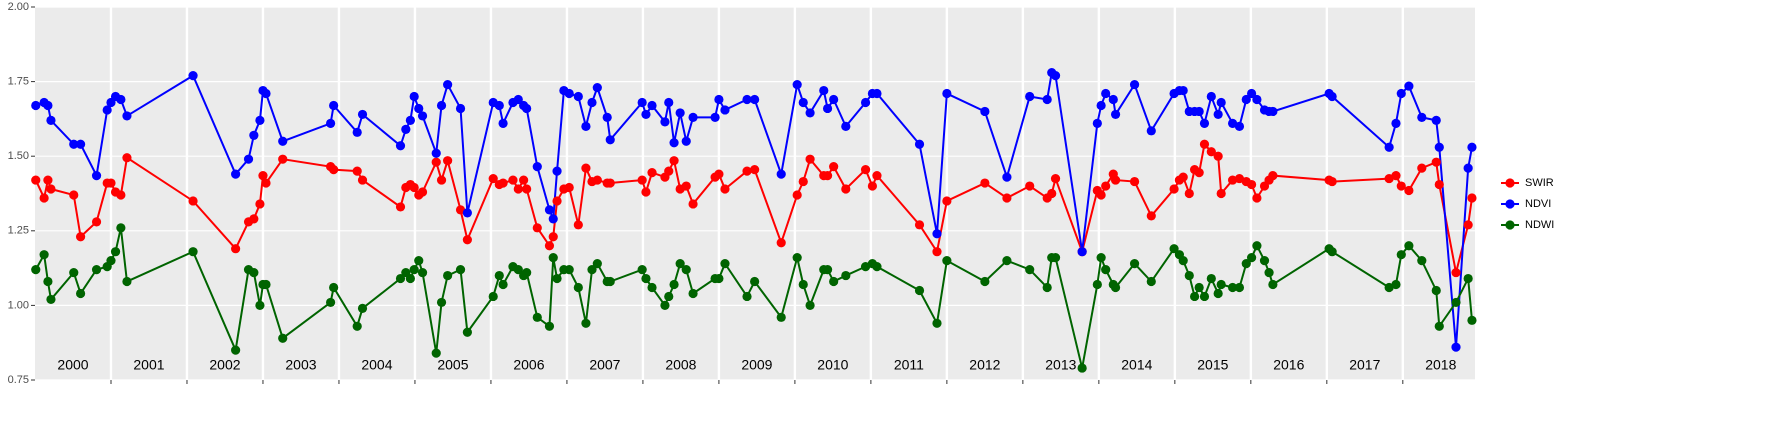 The width and height of the screenshot is (1773, 442). What do you see at coordinates (680, 365) in the screenshot?
I see `year-label: 2008` at bounding box center [680, 365].